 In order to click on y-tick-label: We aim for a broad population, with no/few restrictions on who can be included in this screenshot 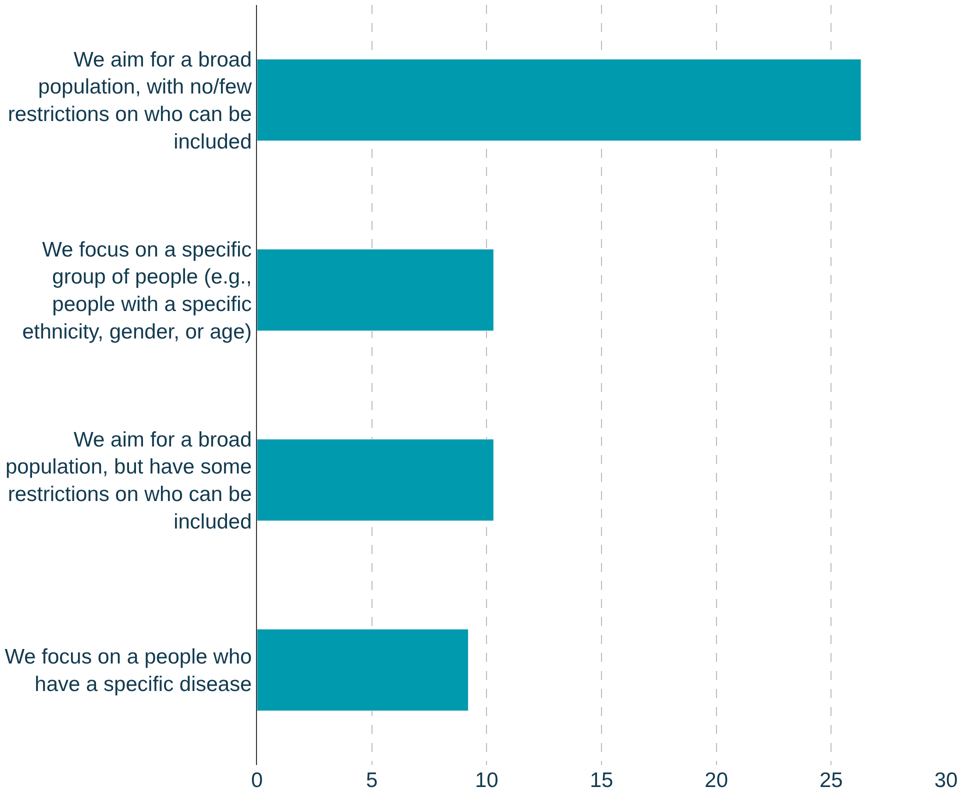, I will do `click(130, 101)`.